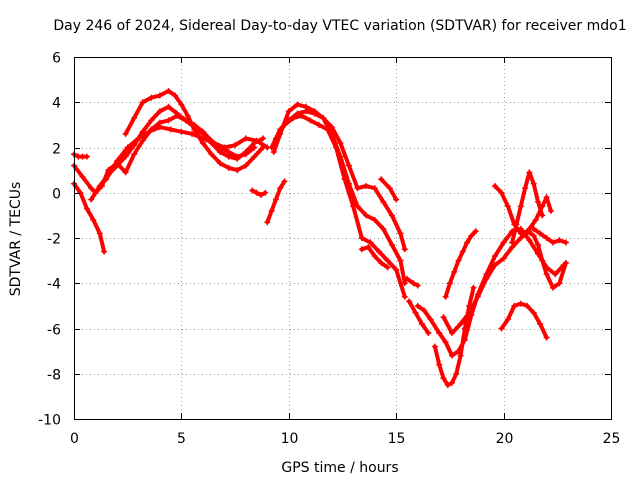  What do you see at coordinates (54, 240) in the screenshot?
I see `y-tick-label: -2` at bounding box center [54, 240].